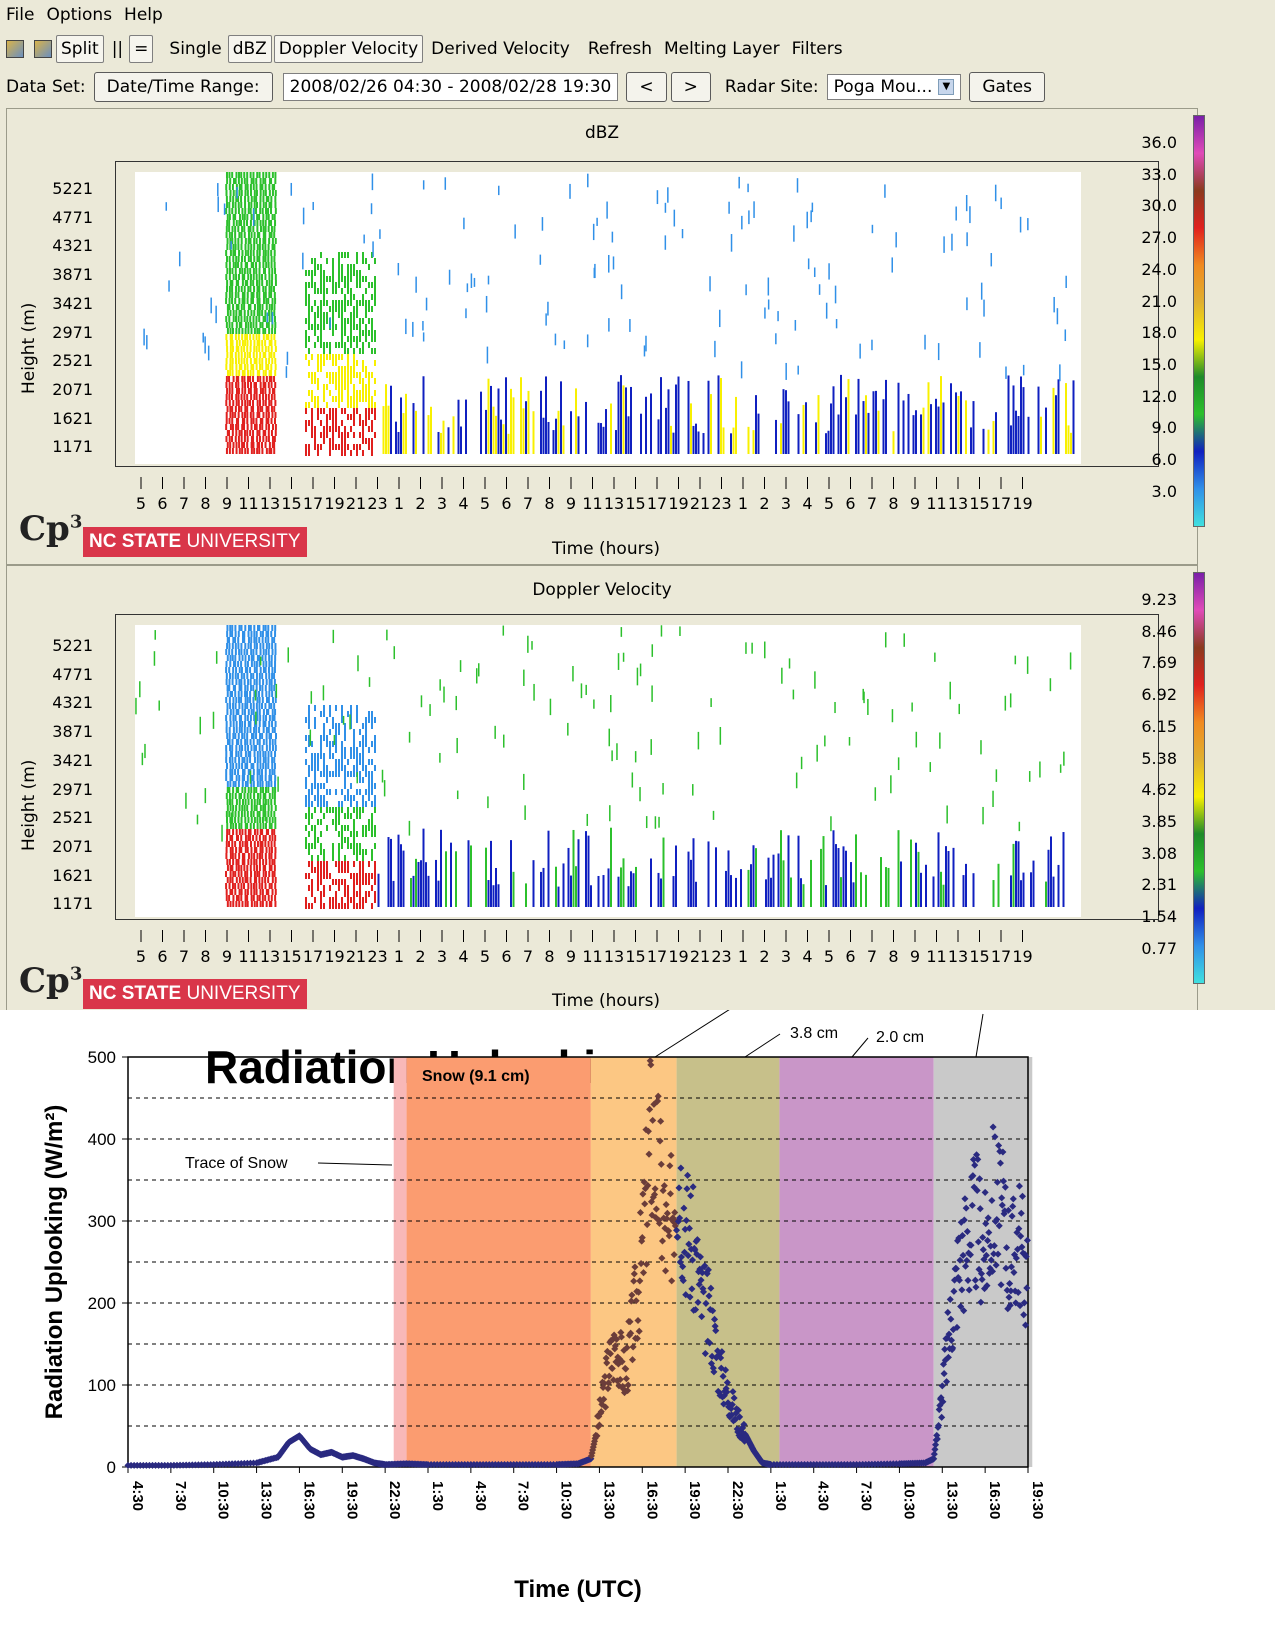 This screenshot has width=1275, height=1650. I want to click on save-icon, so click(43, 49).